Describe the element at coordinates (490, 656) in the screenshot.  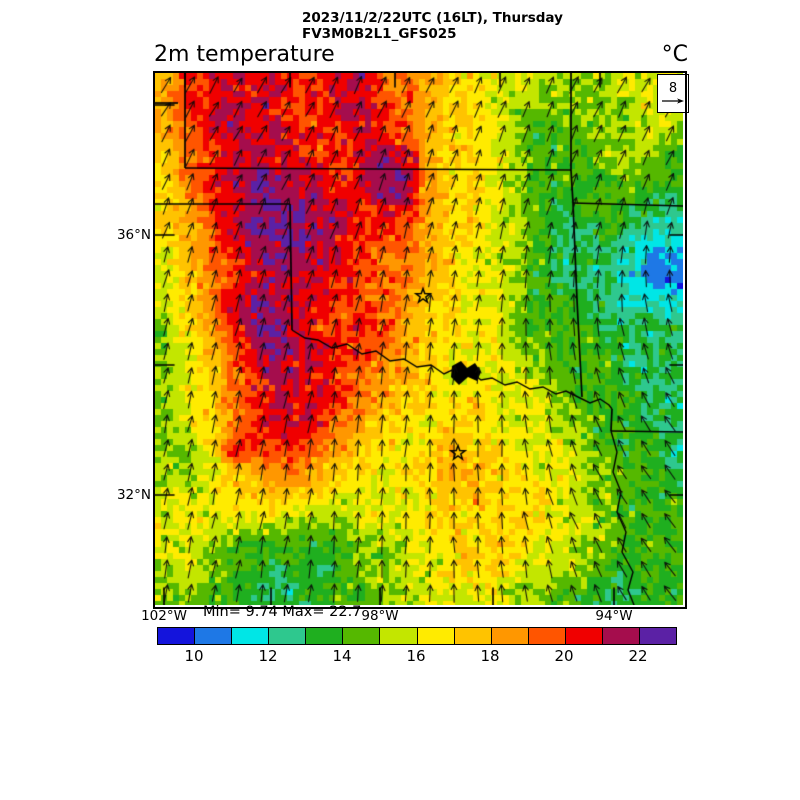
I see `colorbar-tick-label: 18` at that location.